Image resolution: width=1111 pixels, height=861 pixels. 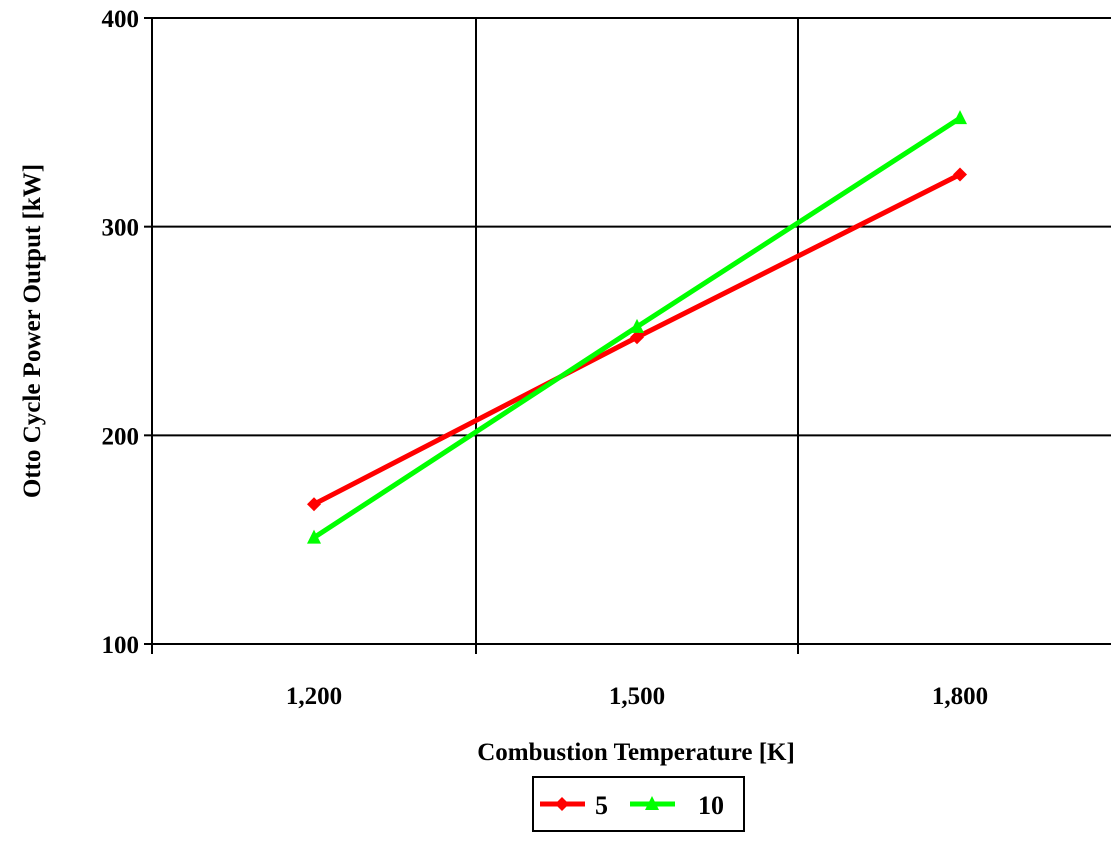 I want to click on y-tick-label: 200, so click(x=121, y=436).